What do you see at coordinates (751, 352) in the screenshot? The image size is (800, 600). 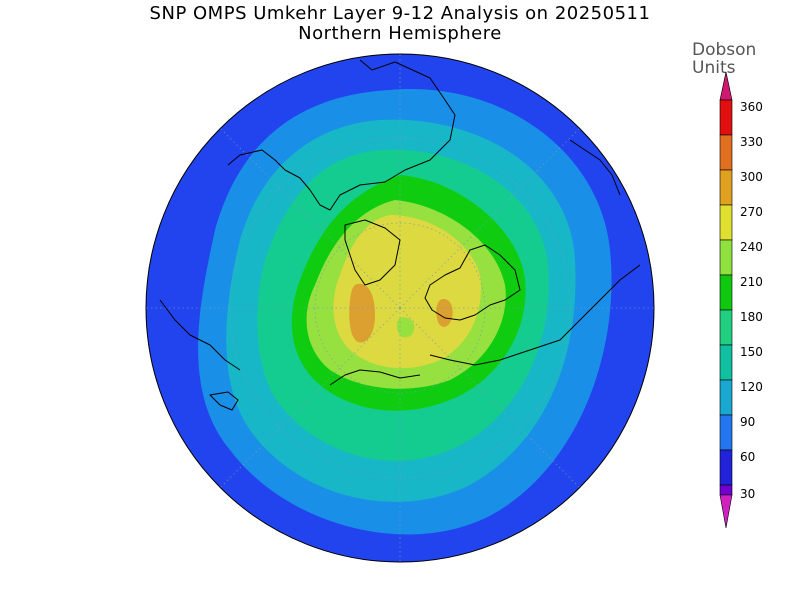 I see `colorbar-tick-150: 150` at bounding box center [751, 352].